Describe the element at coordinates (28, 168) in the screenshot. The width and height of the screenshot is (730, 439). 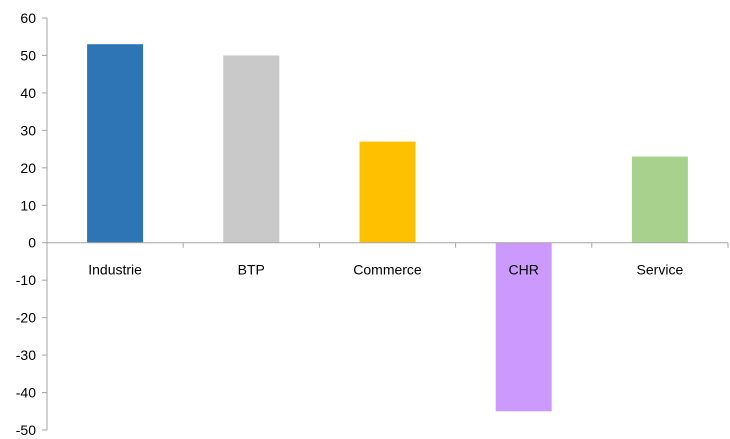
I see `y-tick-label: 20` at that location.